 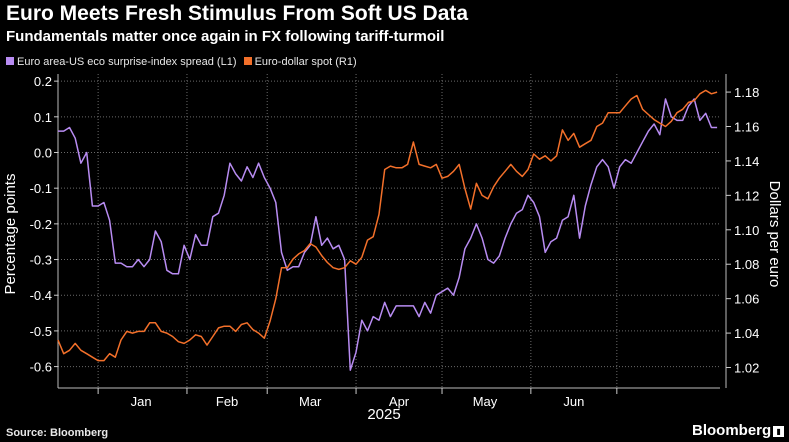 What do you see at coordinates (41, 331) in the screenshot?
I see `y-tick-label-left: -0.5` at bounding box center [41, 331].